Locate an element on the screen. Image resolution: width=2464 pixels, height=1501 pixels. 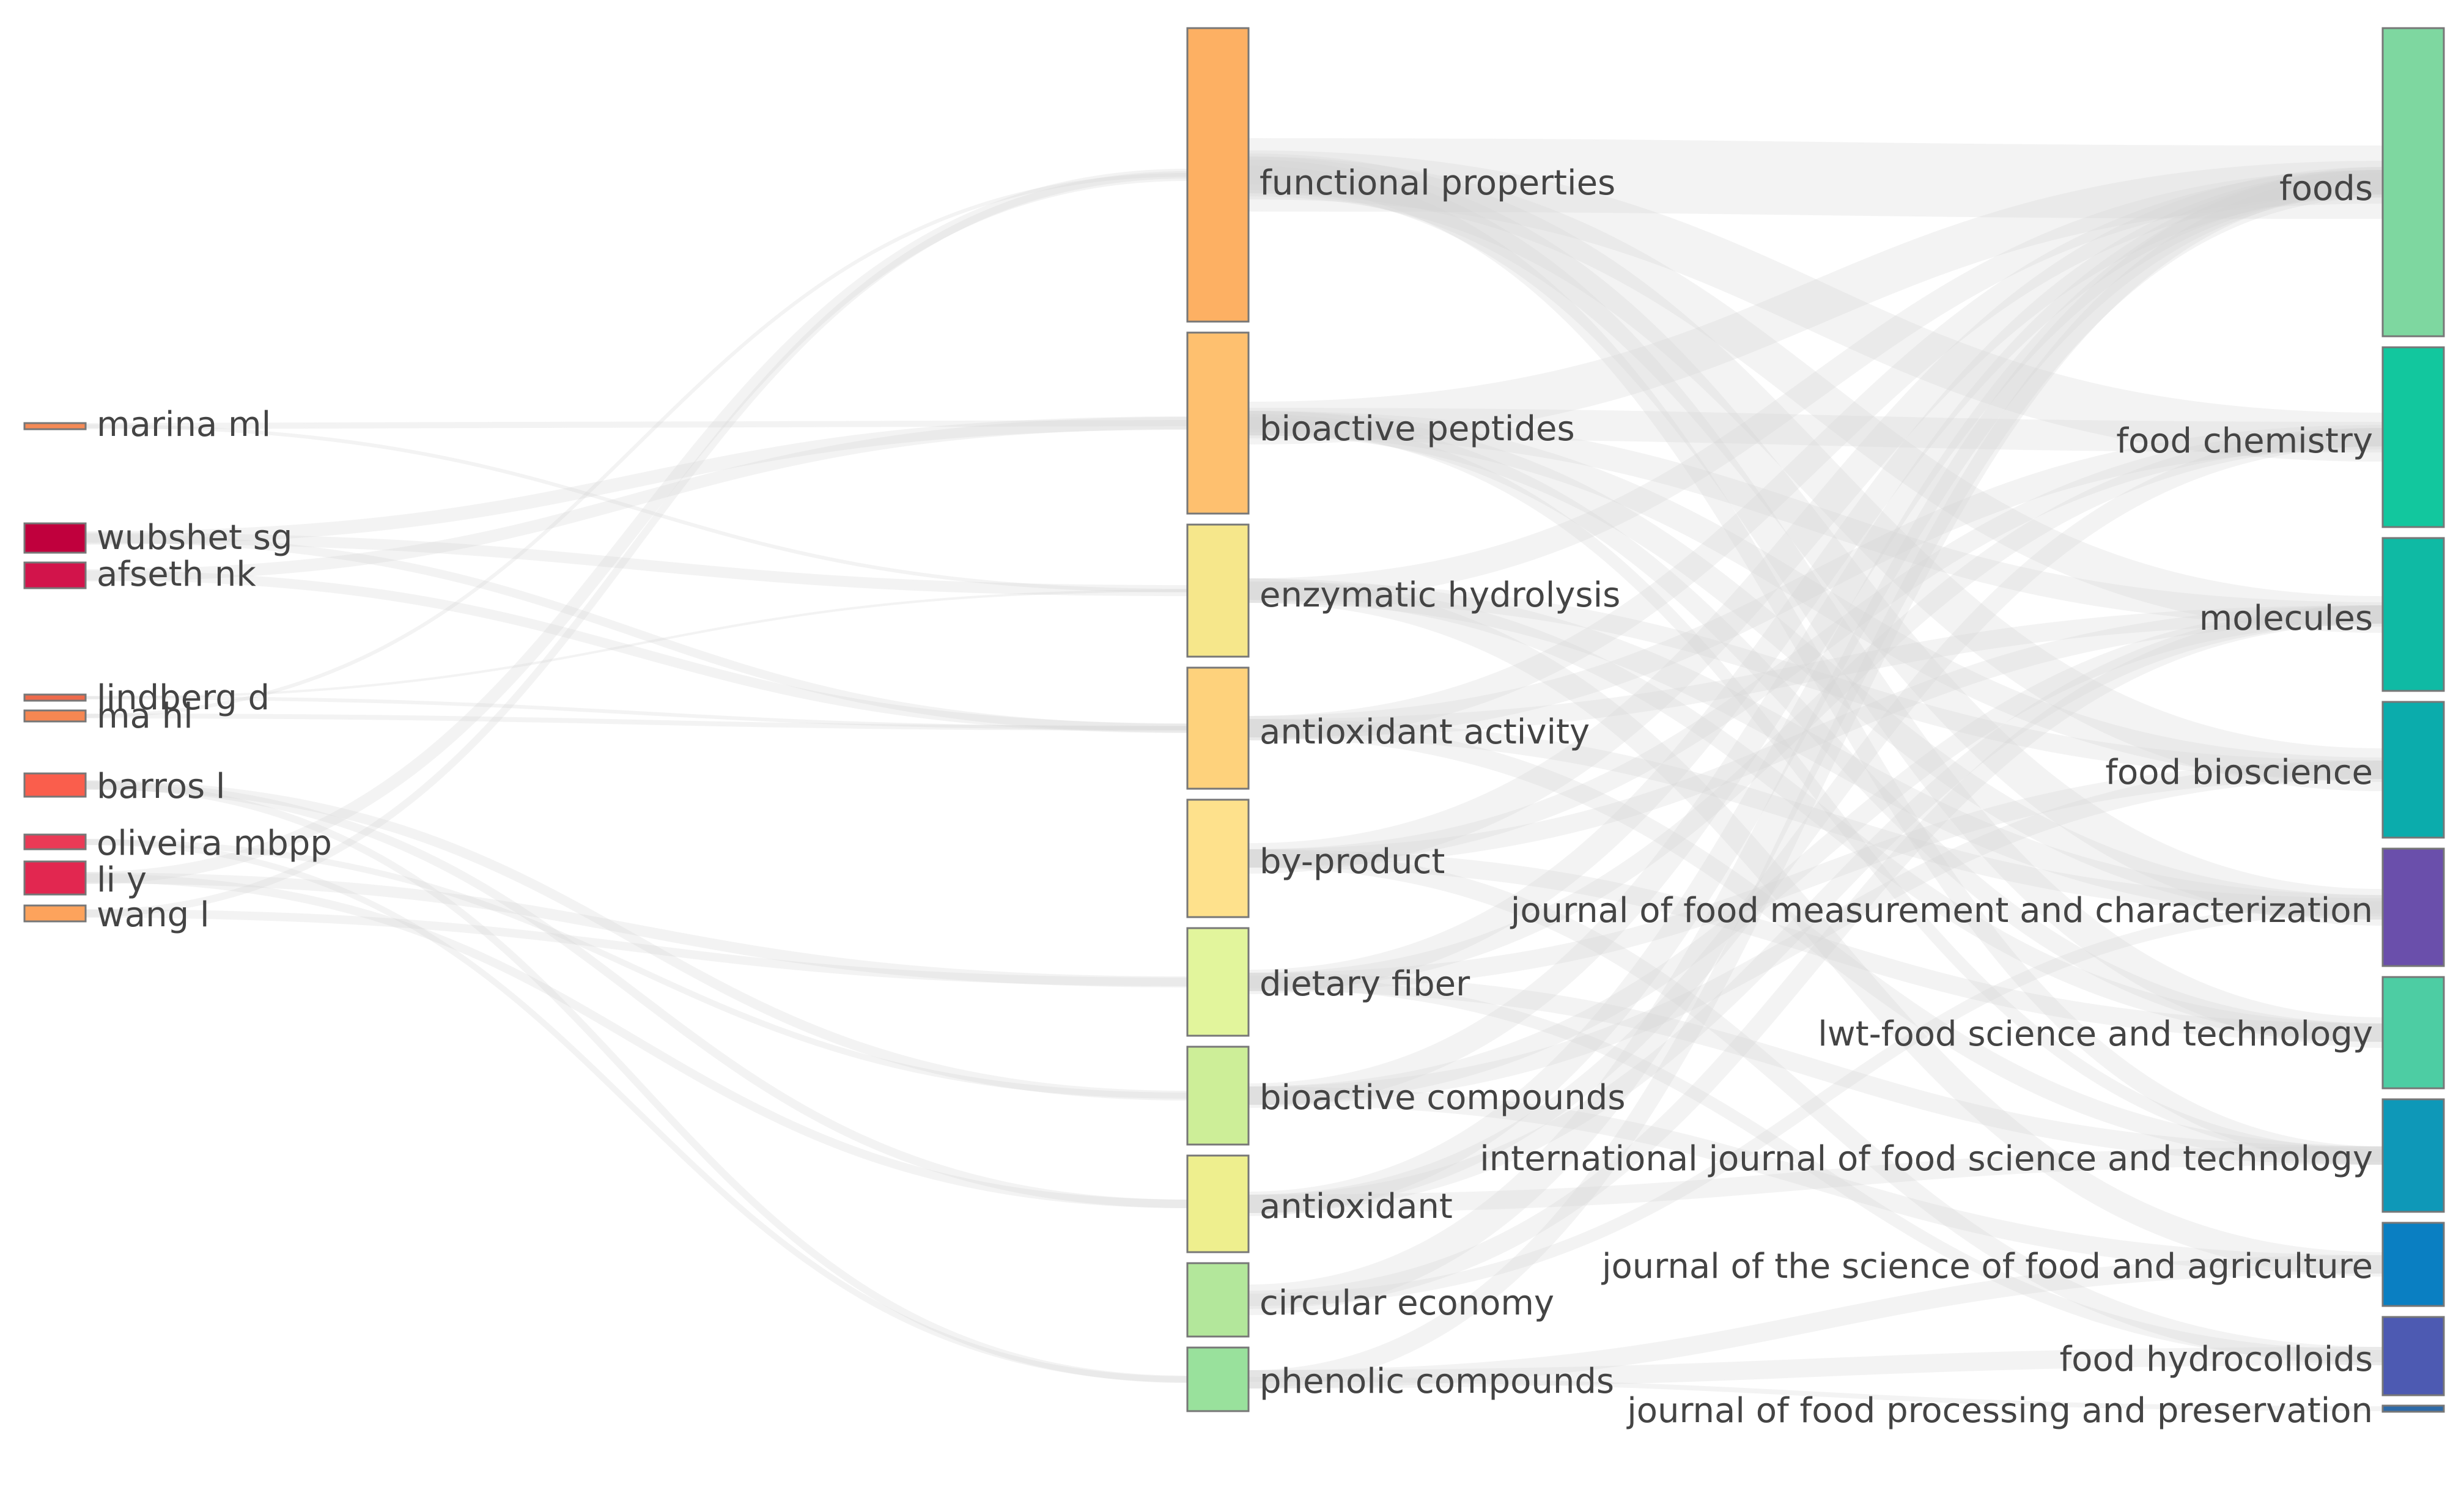
node-label: wubshet sg is located at coordinates (195, 538).